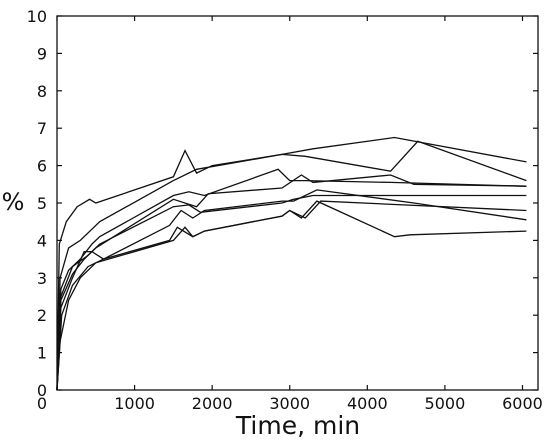 Image resolution: width=550 pixels, height=446 pixels. I want to click on y-tick-label: 5, so click(42, 203).